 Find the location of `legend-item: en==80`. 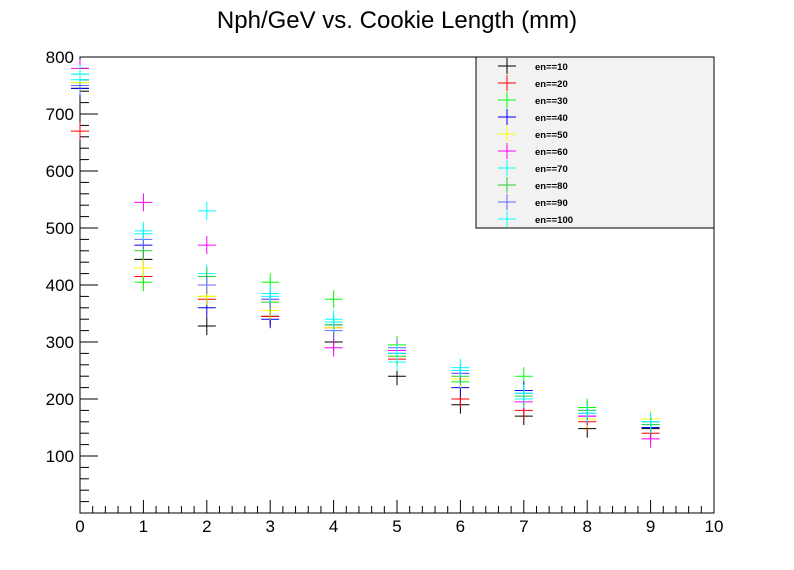

legend-item: en==80 is located at coordinates (533, 185).